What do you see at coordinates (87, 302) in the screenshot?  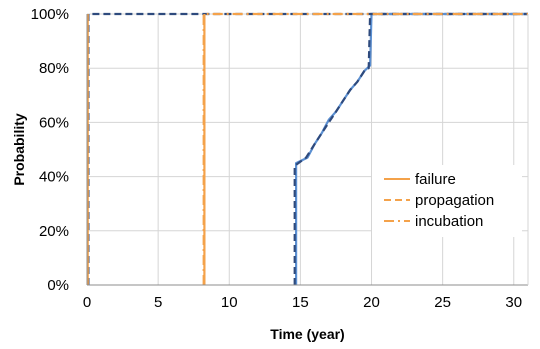 I see `x-tick-label: 0` at bounding box center [87, 302].